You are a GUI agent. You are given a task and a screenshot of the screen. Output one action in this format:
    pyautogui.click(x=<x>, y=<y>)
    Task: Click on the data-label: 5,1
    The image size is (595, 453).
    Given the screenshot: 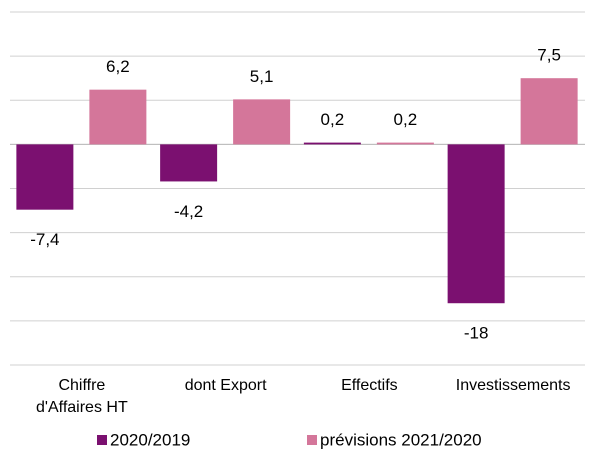 What is the action you would take?
    pyautogui.click(x=262, y=76)
    